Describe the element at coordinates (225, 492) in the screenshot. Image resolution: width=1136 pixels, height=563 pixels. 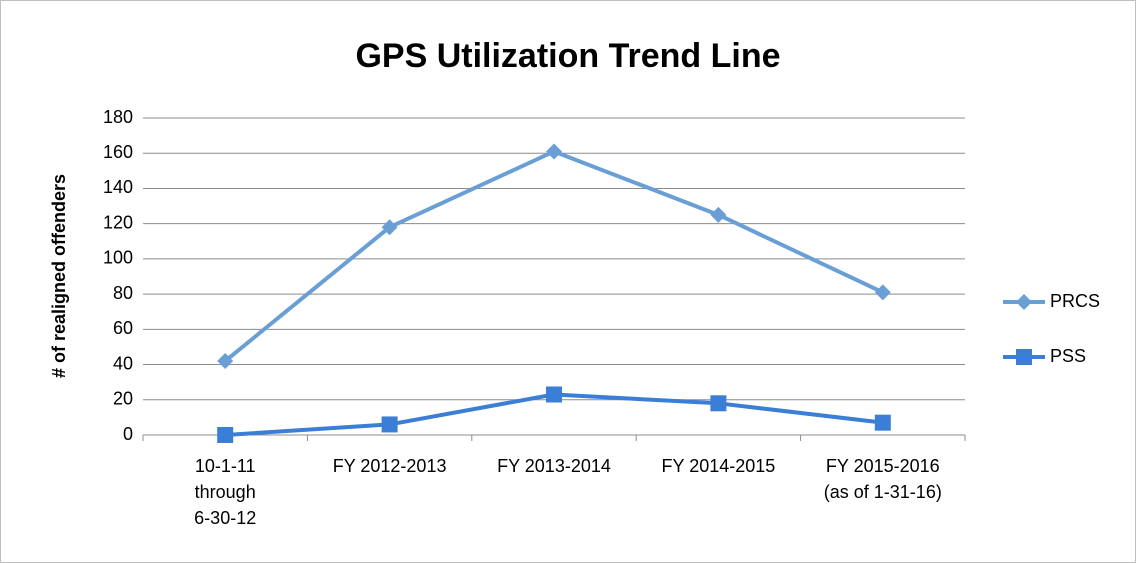
I see `x-tick-label: 10-1-11 through 6-30-12` at that location.